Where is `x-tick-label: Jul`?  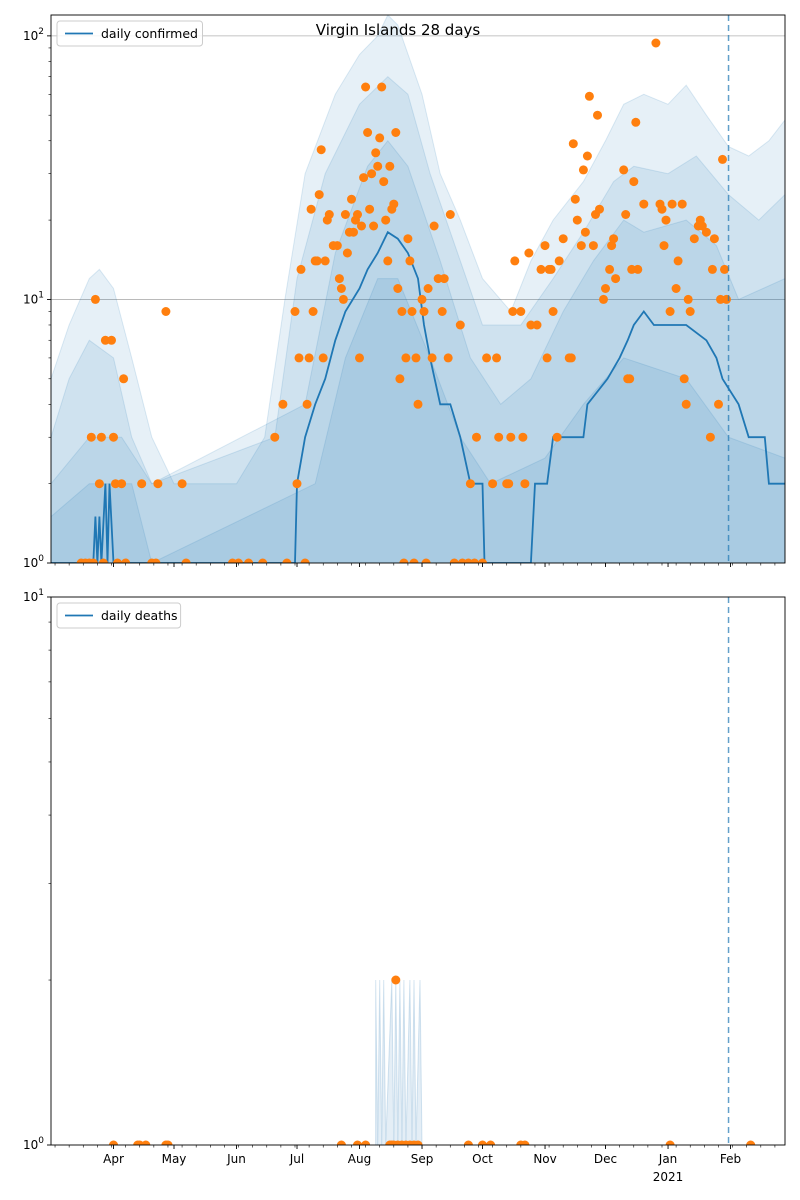 x-tick-label: Jul is located at coordinates (296, 1159).